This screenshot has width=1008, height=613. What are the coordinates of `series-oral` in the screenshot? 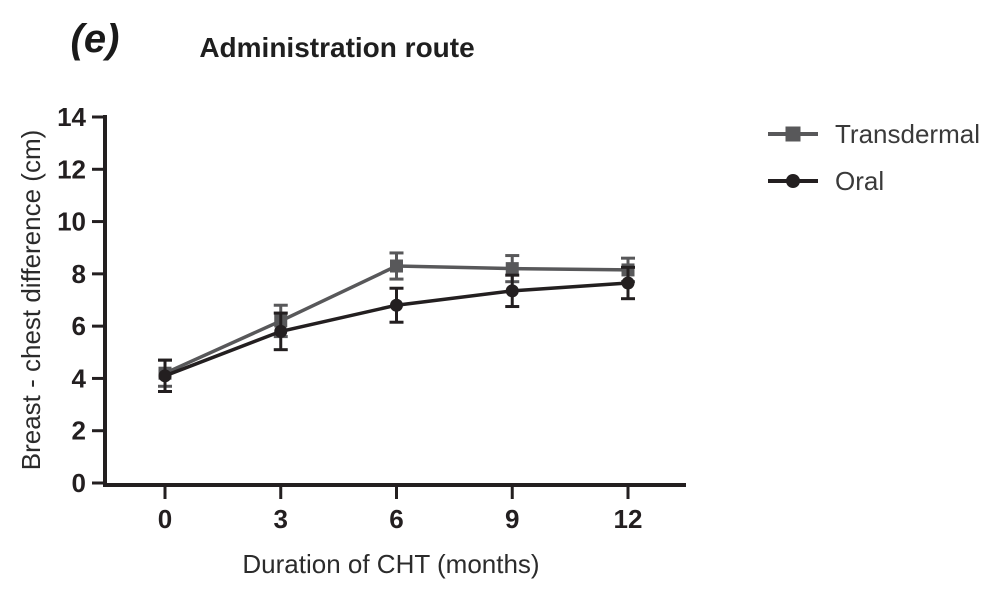 It's located at (396, 329).